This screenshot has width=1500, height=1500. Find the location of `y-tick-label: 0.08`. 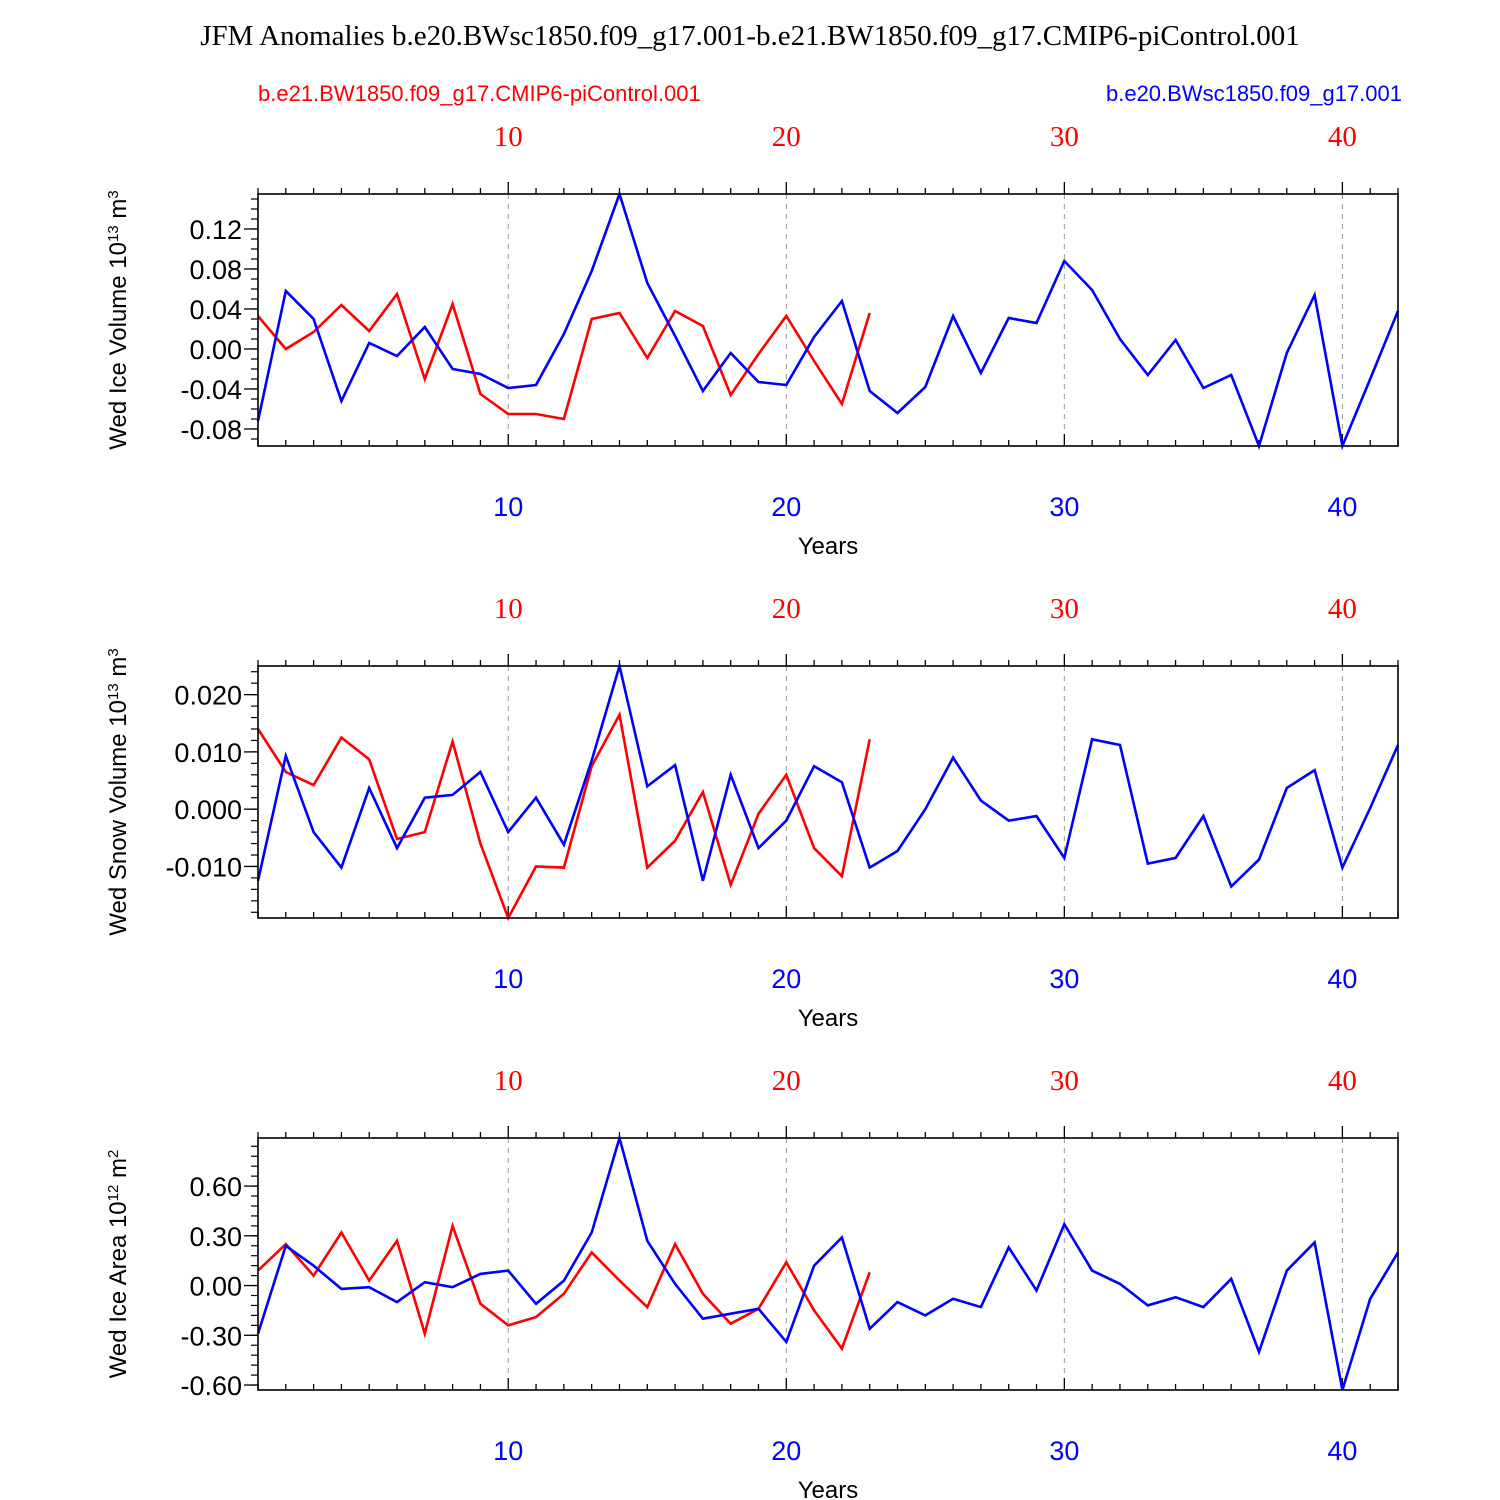

y-tick-label: 0.08 is located at coordinates (215, 270).